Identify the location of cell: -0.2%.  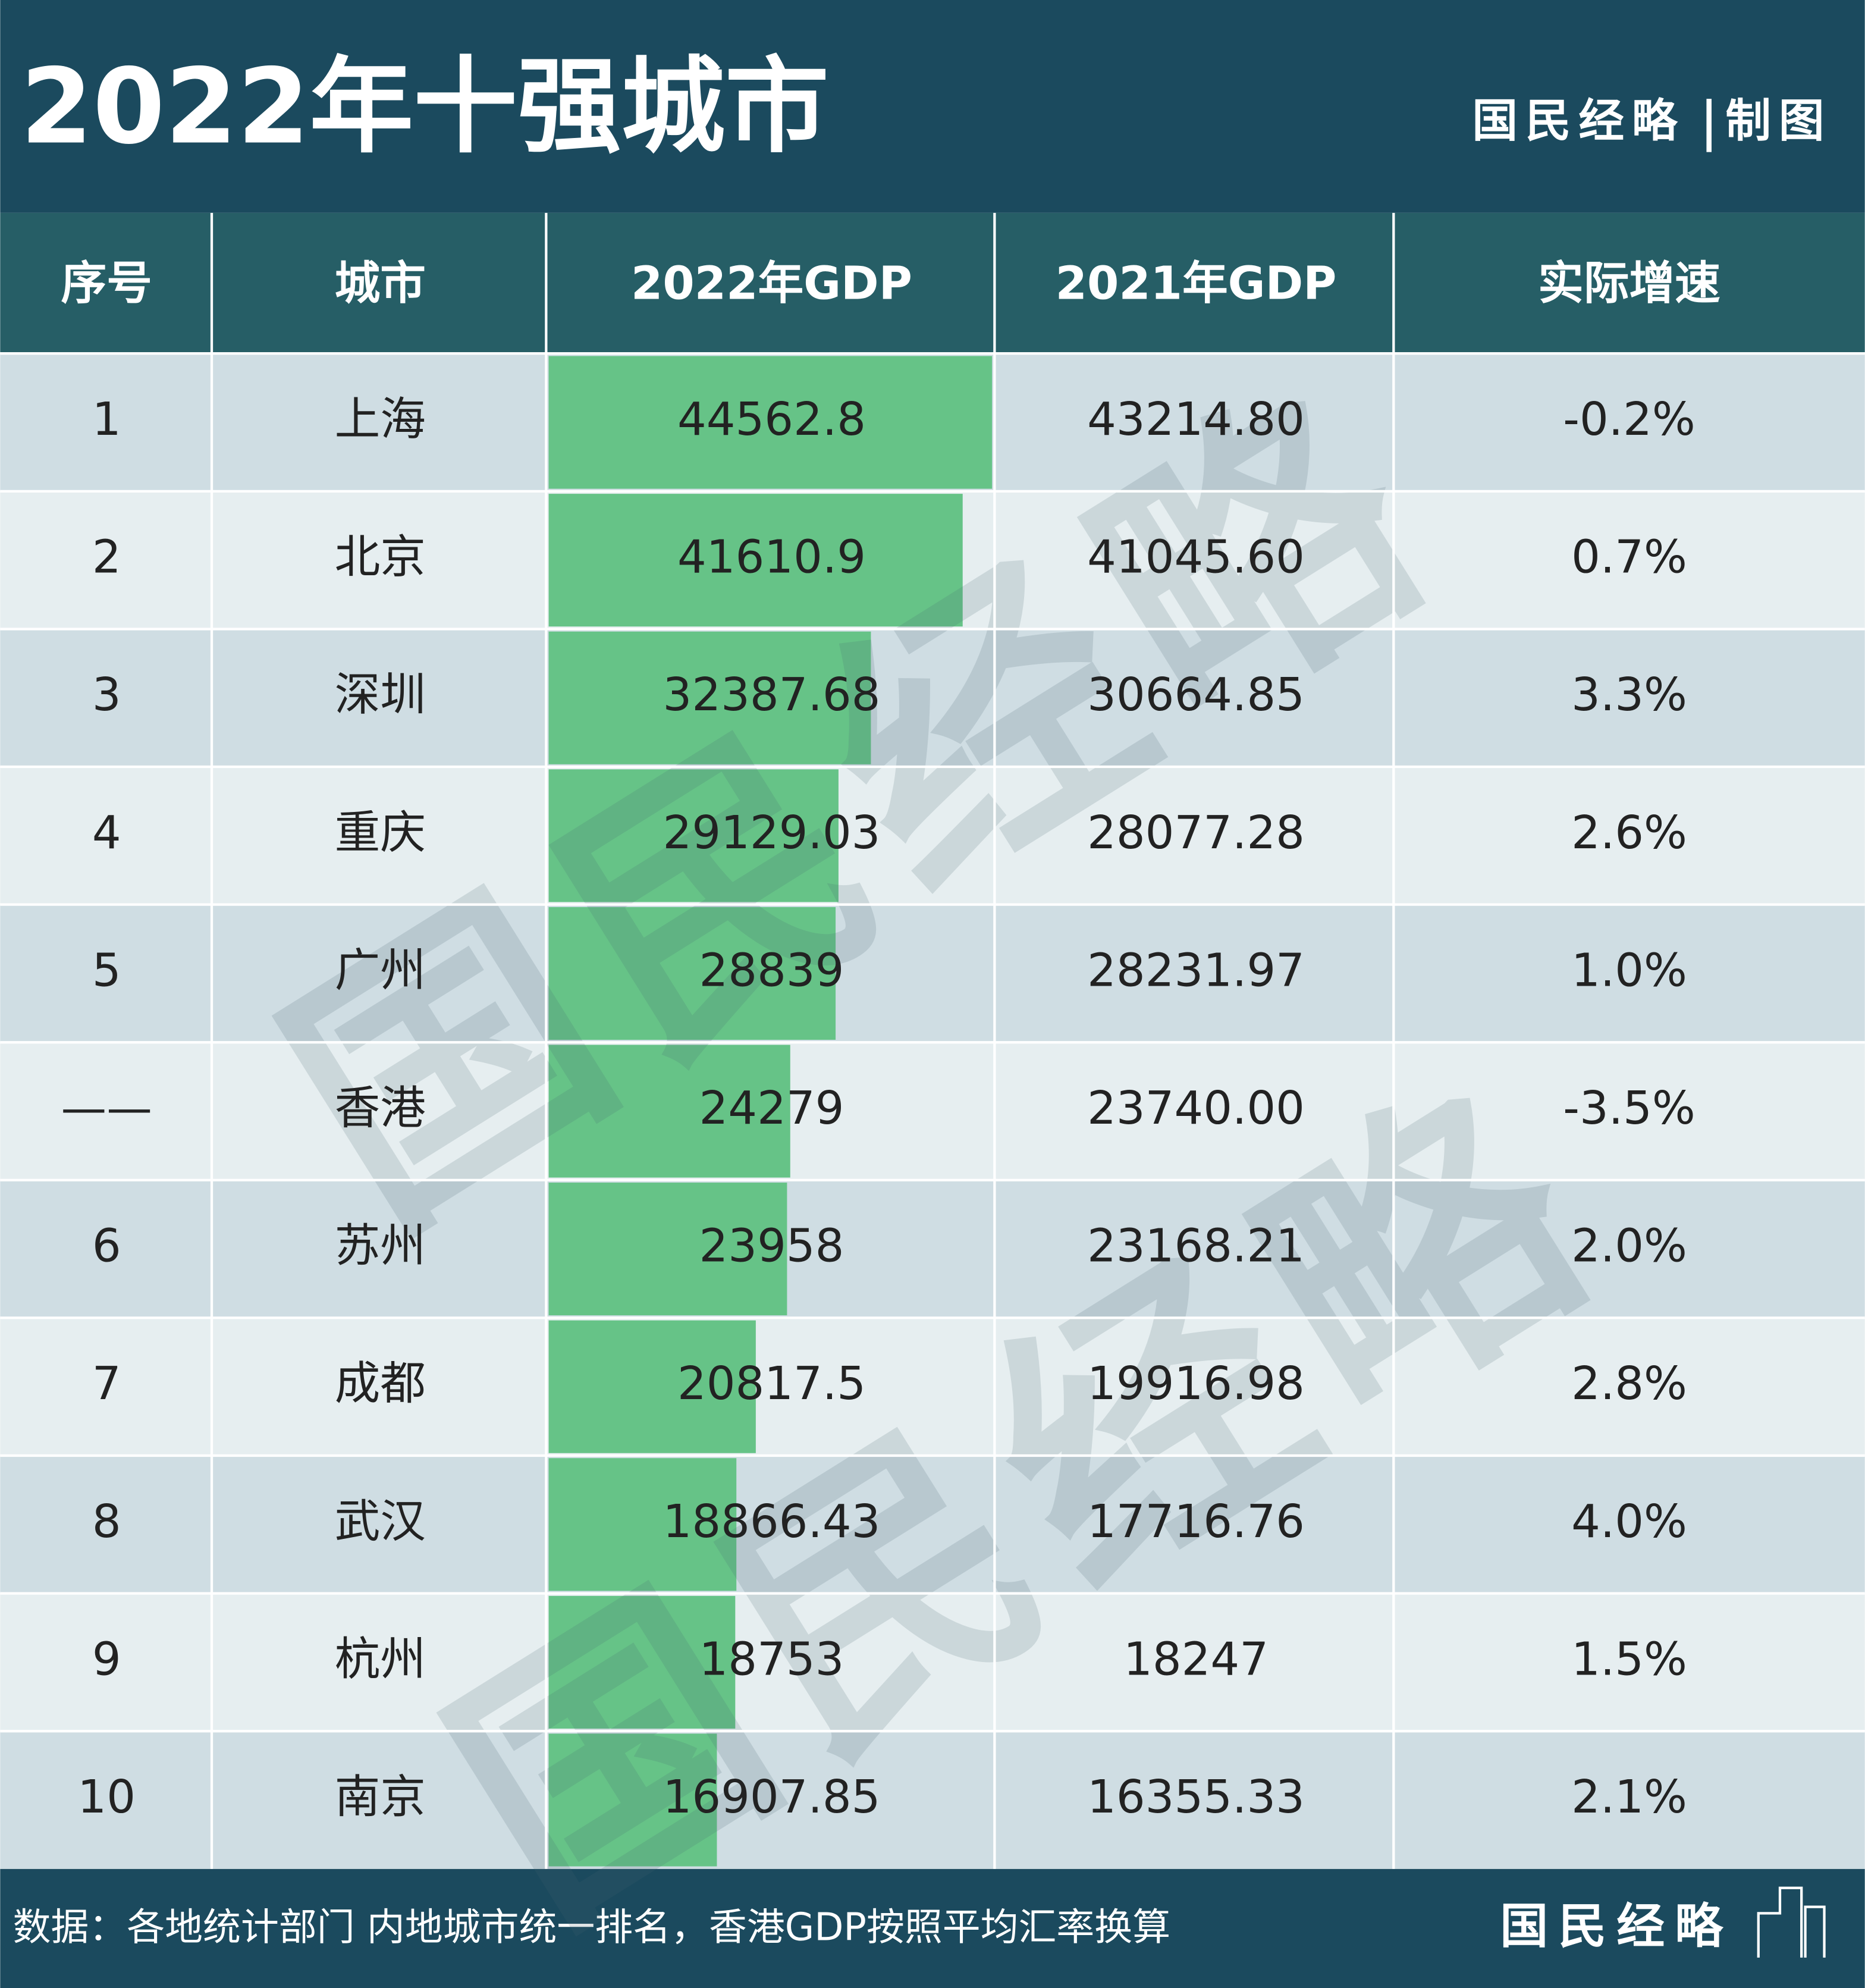
(1629, 419).